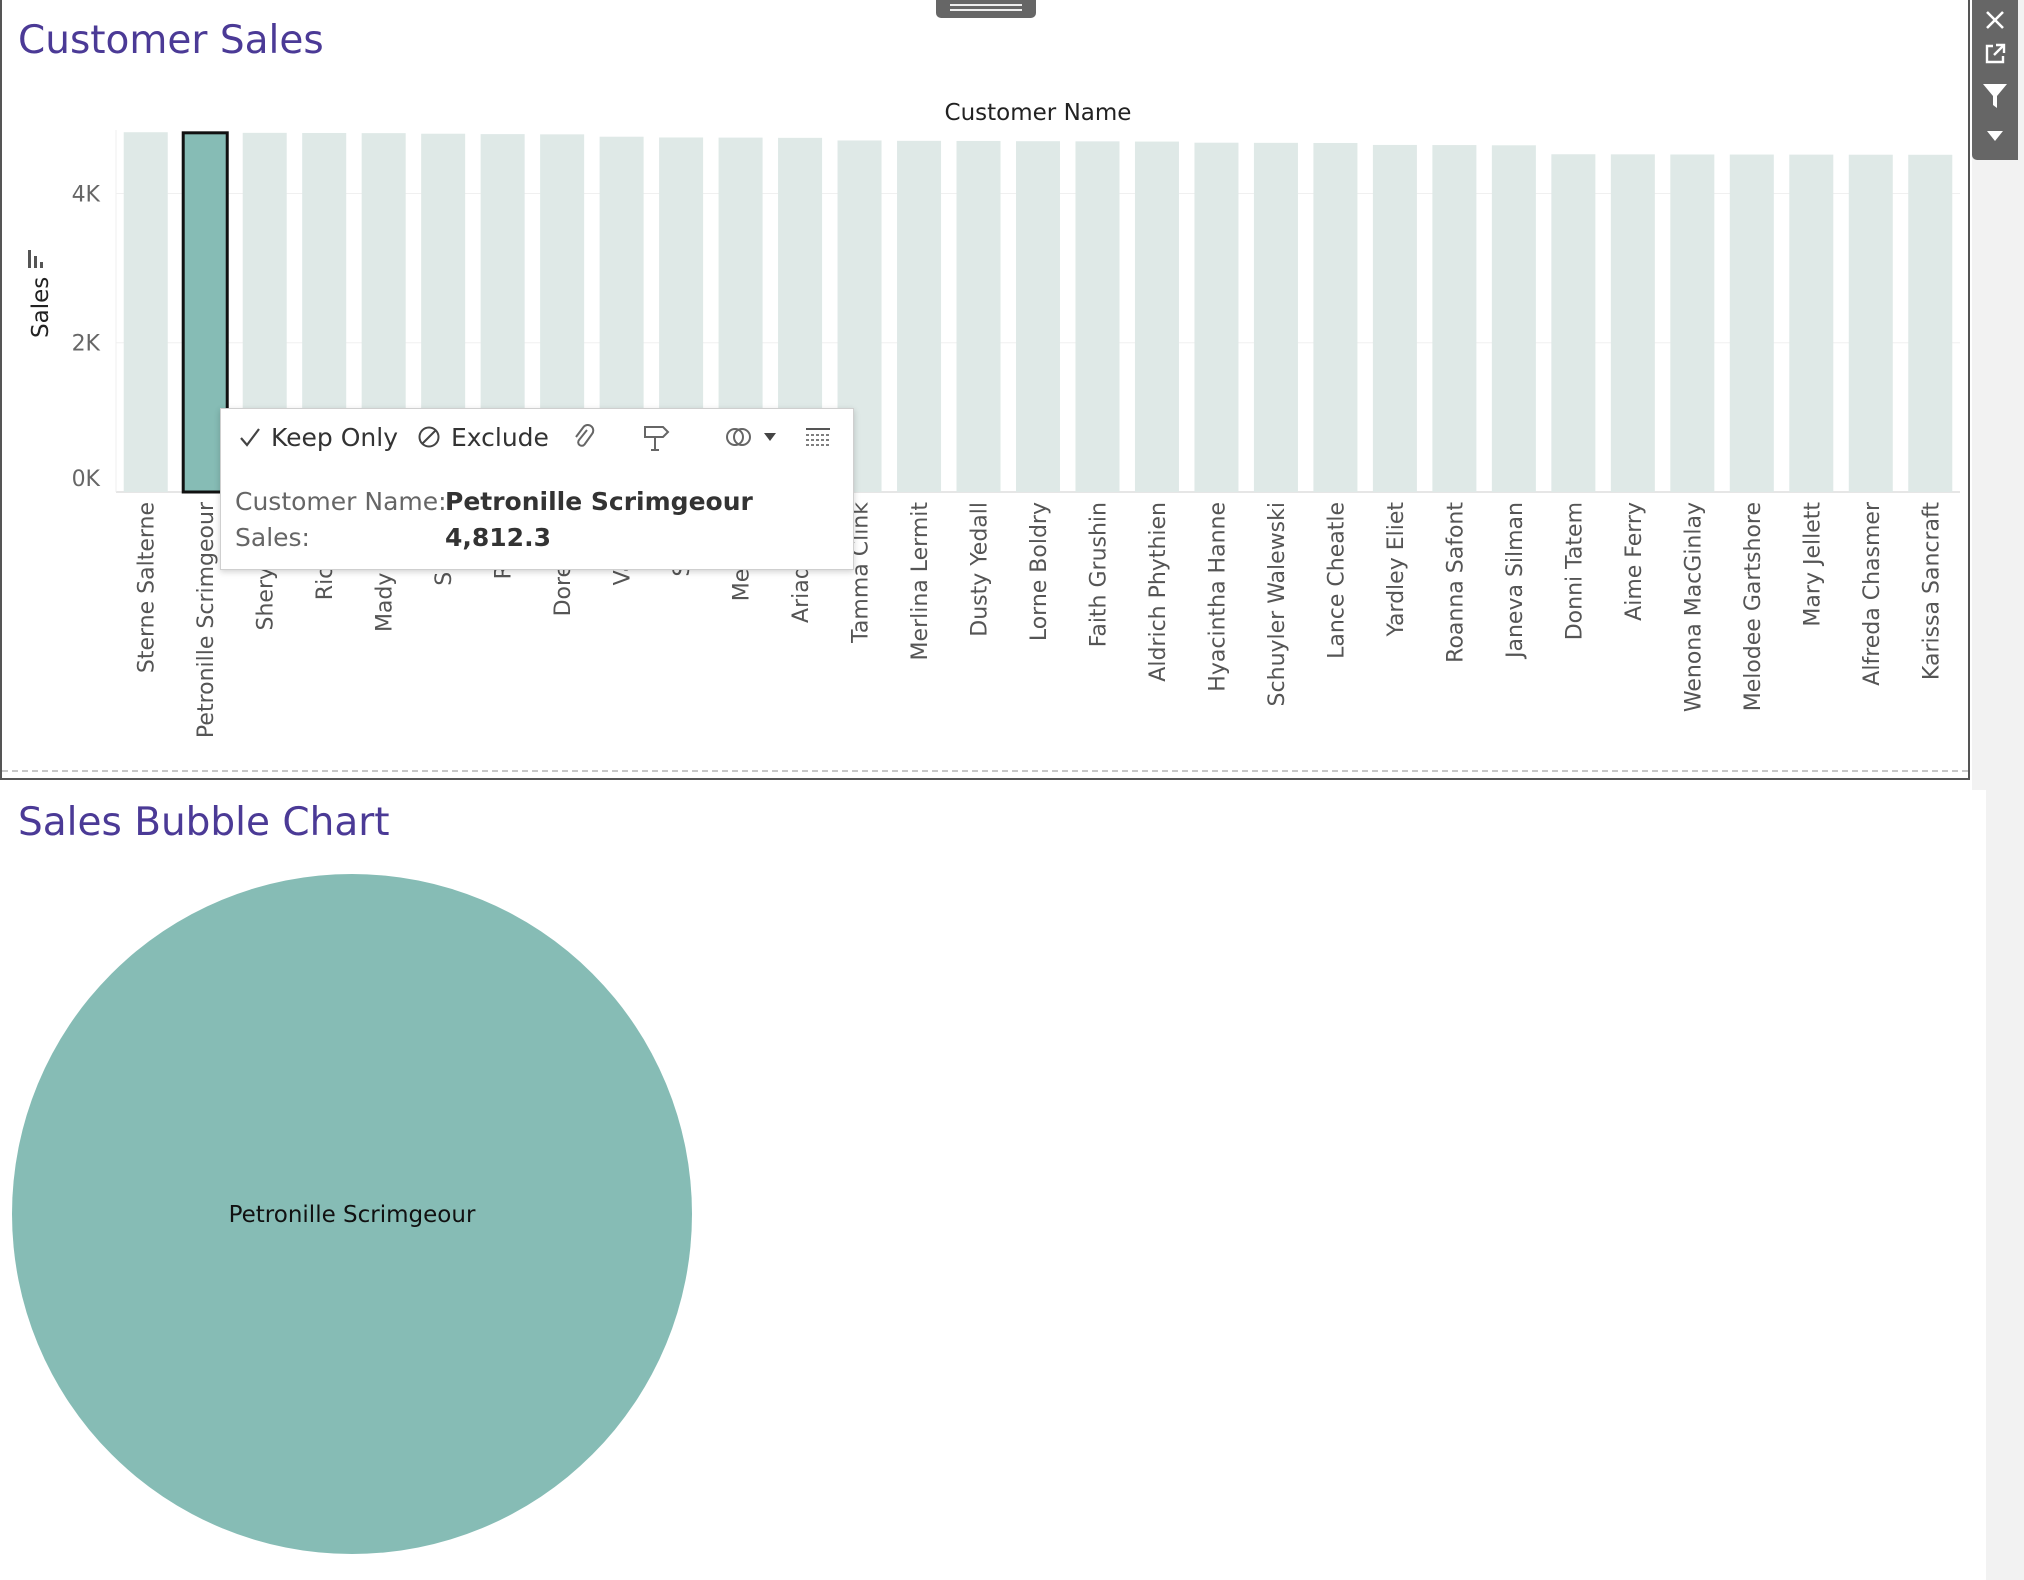 The height and width of the screenshot is (1580, 2024). What do you see at coordinates (920, 581) in the screenshot?
I see `x-tick-label: Merlina Lermit` at bounding box center [920, 581].